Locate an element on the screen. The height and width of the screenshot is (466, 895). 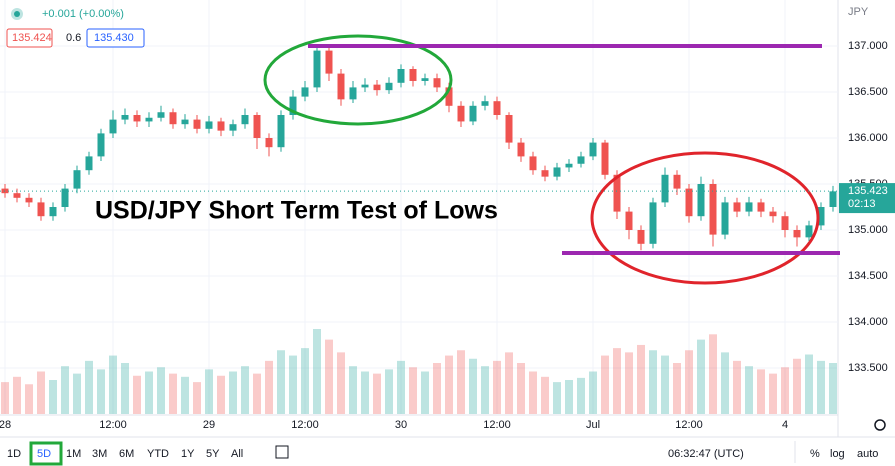
range-button: 1D is located at coordinates (14, 454).